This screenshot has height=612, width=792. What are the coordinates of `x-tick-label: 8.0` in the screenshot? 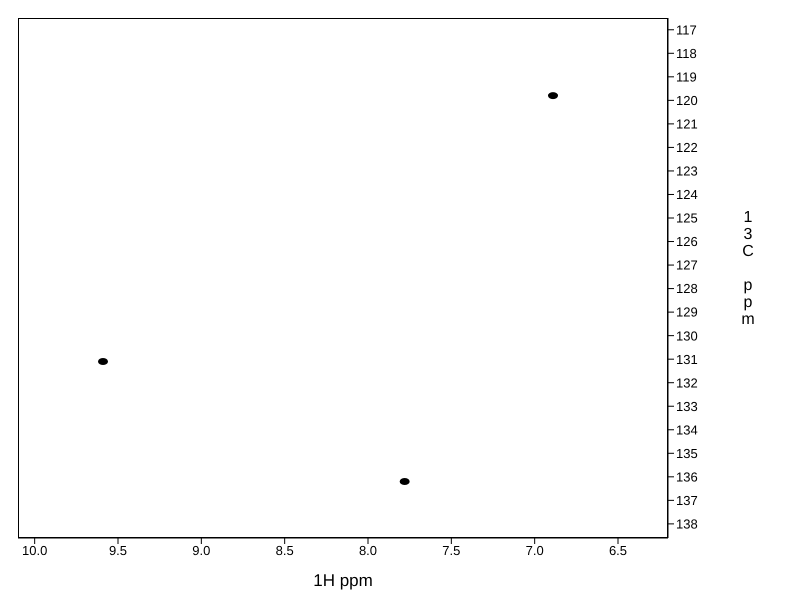 It's located at (368, 550).